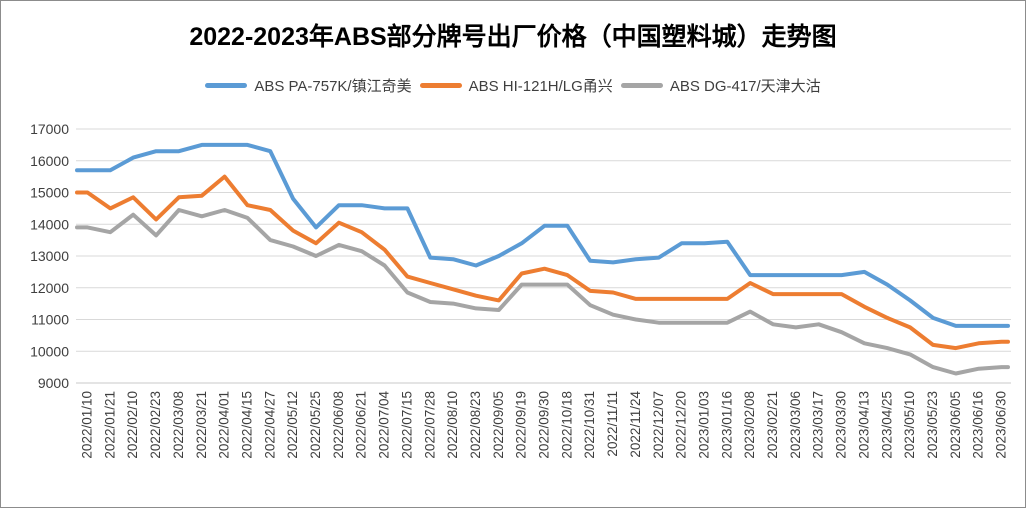 Image resolution: width=1026 pixels, height=508 pixels. What do you see at coordinates (49, 161) in the screenshot?
I see `y-axis-label-16000: 16000` at bounding box center [49, 161].